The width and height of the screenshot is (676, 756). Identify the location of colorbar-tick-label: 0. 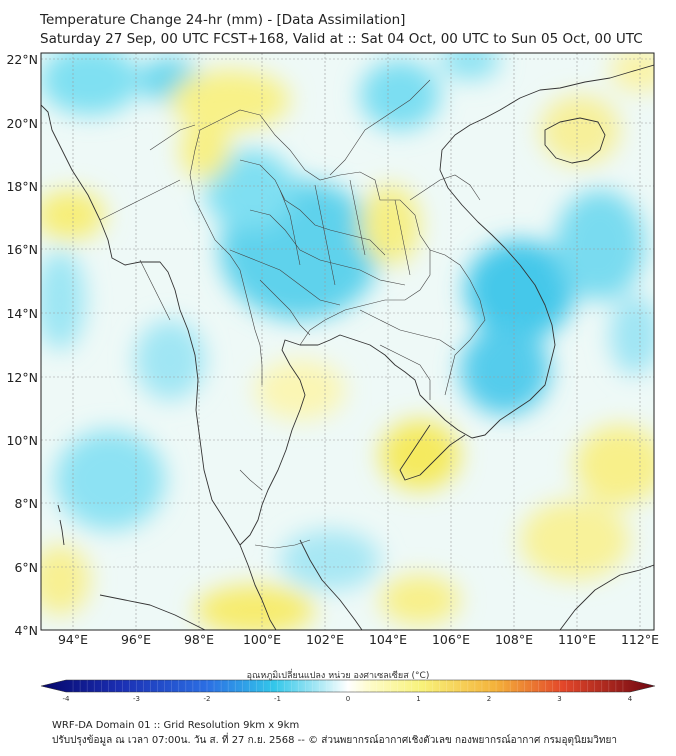
(348, 699).